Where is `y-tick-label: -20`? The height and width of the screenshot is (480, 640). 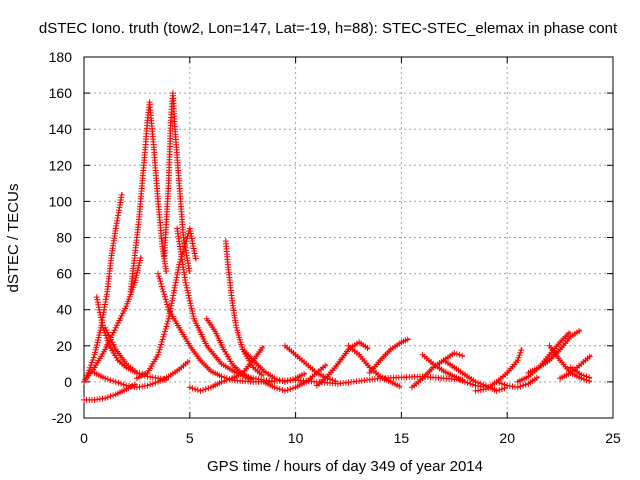 y-tick-label: -20 is located at coordinates (62, 418).